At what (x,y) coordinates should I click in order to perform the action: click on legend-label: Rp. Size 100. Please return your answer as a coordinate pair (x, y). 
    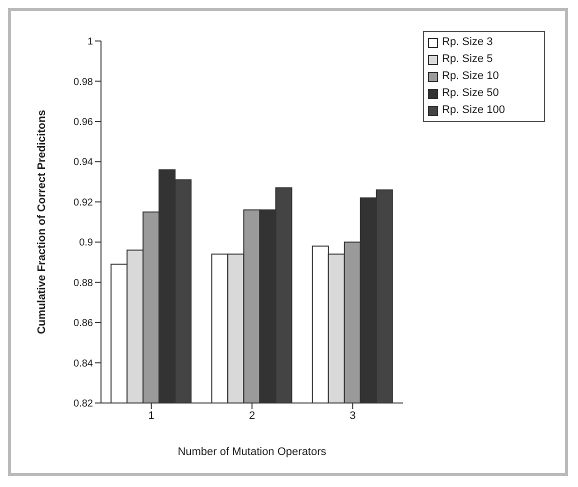
    Looking at the image, I should click on (473, 110).